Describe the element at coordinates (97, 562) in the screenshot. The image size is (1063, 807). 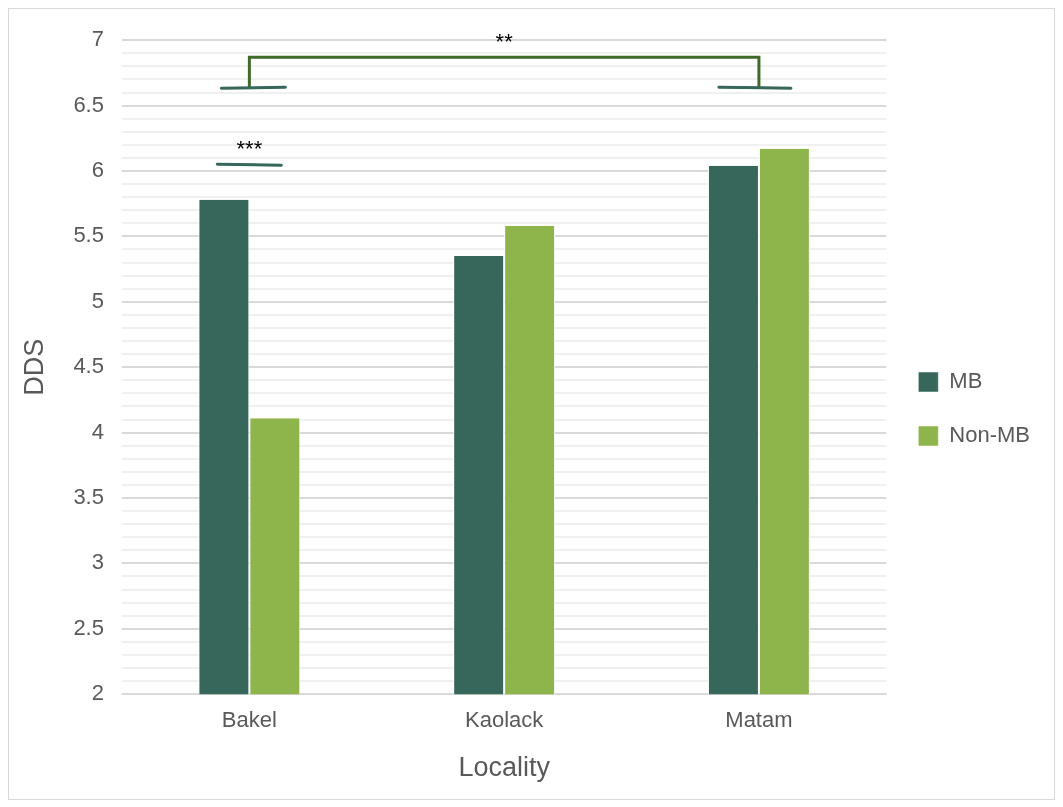
I see `y-tick-label: 3` at that location.